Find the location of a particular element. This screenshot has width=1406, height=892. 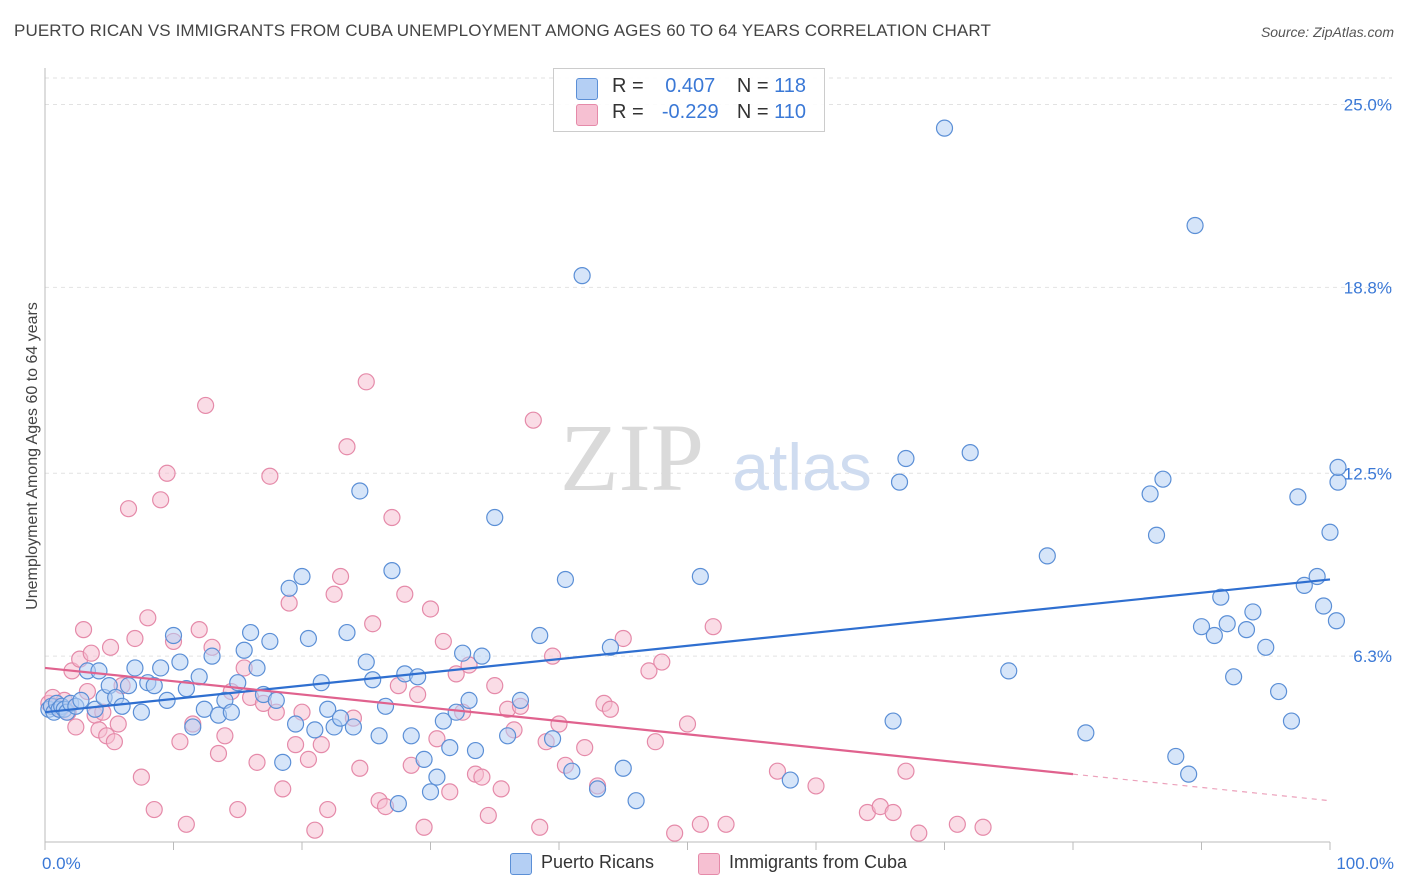

y-axis-label: Unemployment Among Ages 60 to 64 years is located at coordinates (32, 456).